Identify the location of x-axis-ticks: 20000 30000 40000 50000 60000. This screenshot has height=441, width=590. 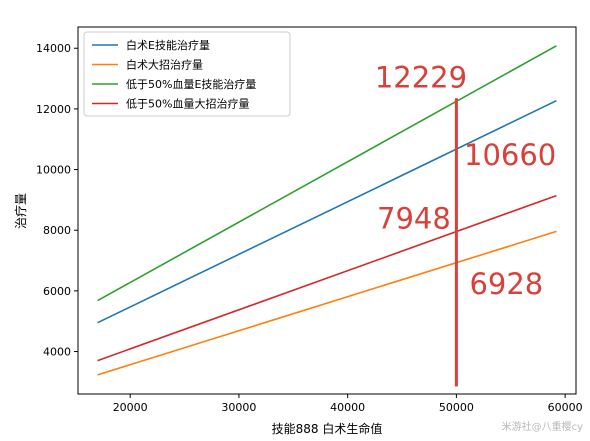
(348, 404).